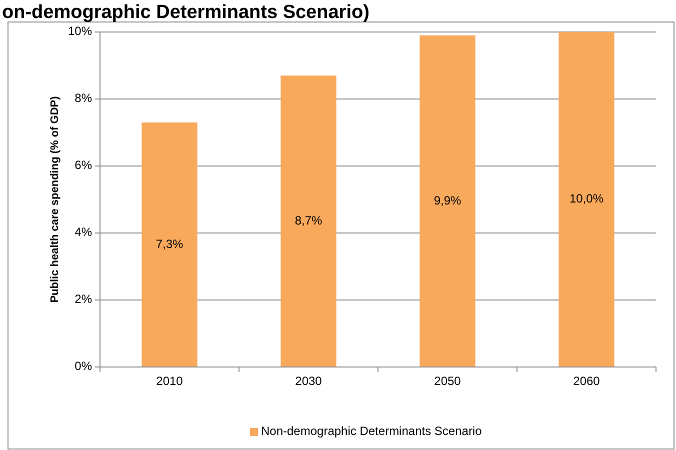 The width and height of the screenshot is (676, 450). What do you see at coordinates (448, 381) in the screenshot?
I see `x-tick-label: 2050` at bounding box center [448, 381].